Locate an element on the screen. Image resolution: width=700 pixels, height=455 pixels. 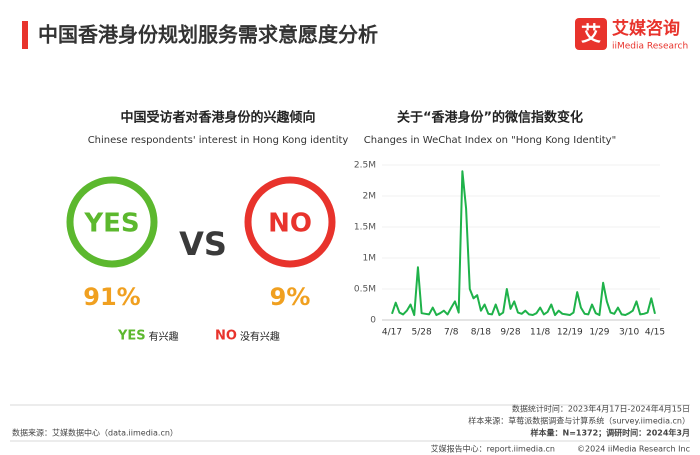
footer-report-center: 艾媒报告中心：report.iimedia.cn is located at coordinates (493, 449).